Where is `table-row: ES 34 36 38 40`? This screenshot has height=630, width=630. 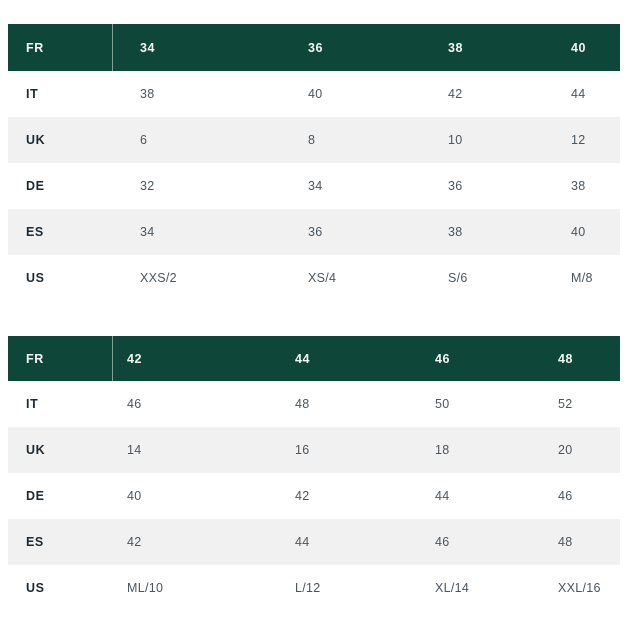 table-row: ES 34 36 38 40 is located at coordinates (314, 232).